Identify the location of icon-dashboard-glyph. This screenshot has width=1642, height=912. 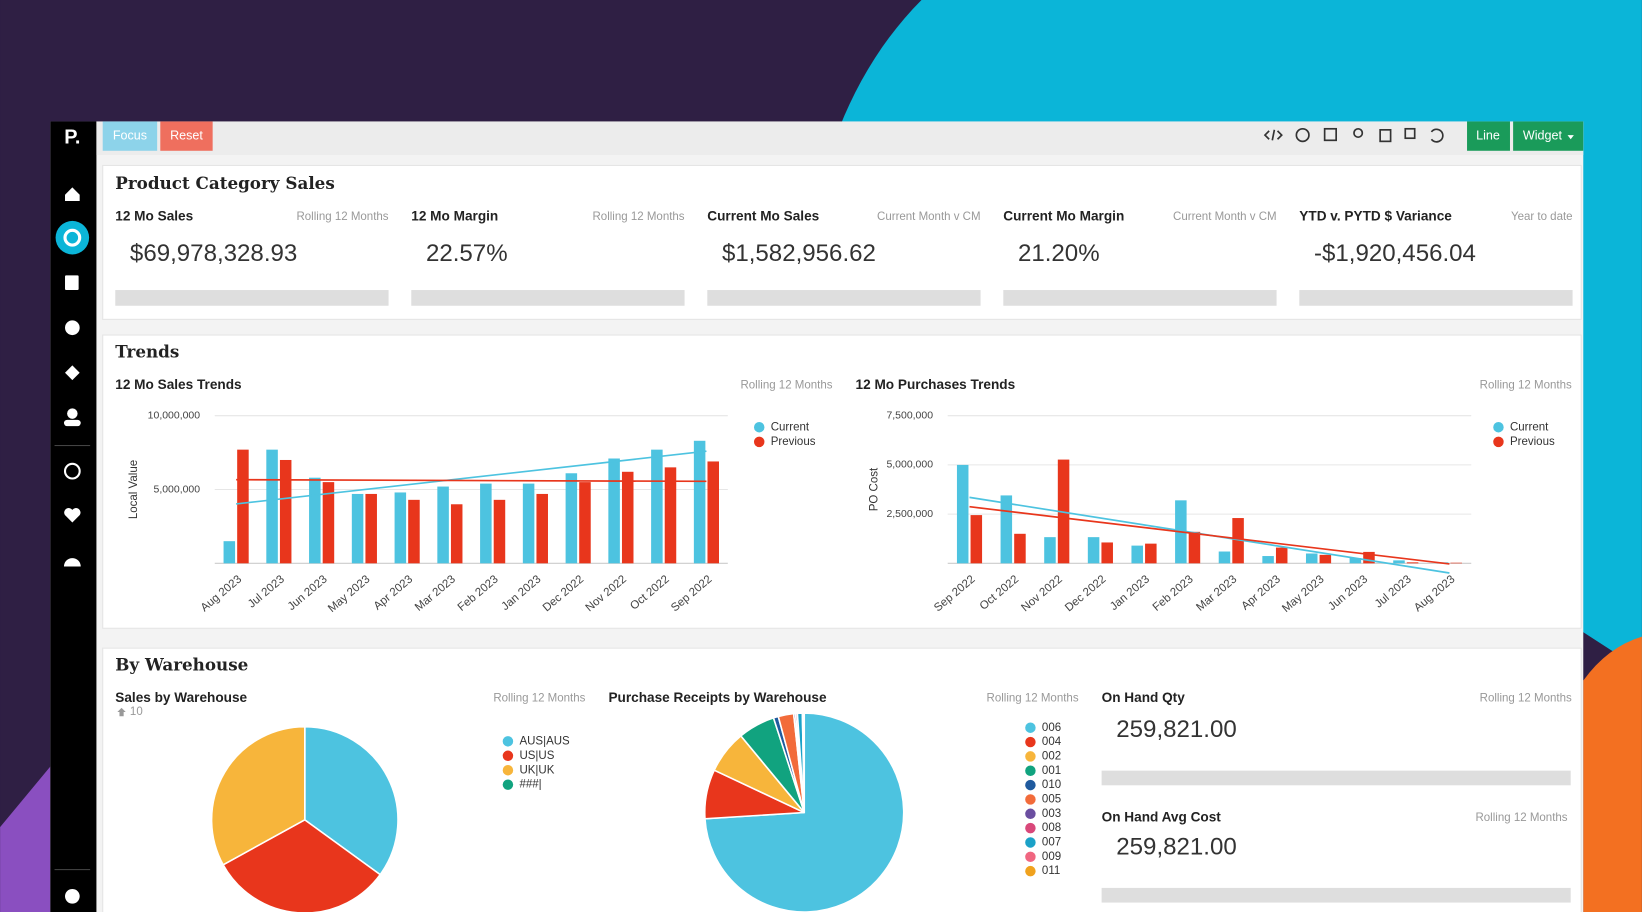
(72, 237).